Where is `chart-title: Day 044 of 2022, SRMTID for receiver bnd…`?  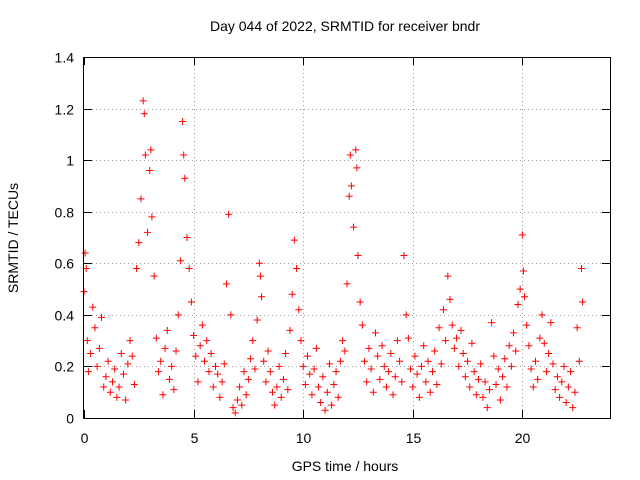
chart-title: Day 044 of 2022, SRMTID for receiver bnd… is located at coordinates (345, 26).